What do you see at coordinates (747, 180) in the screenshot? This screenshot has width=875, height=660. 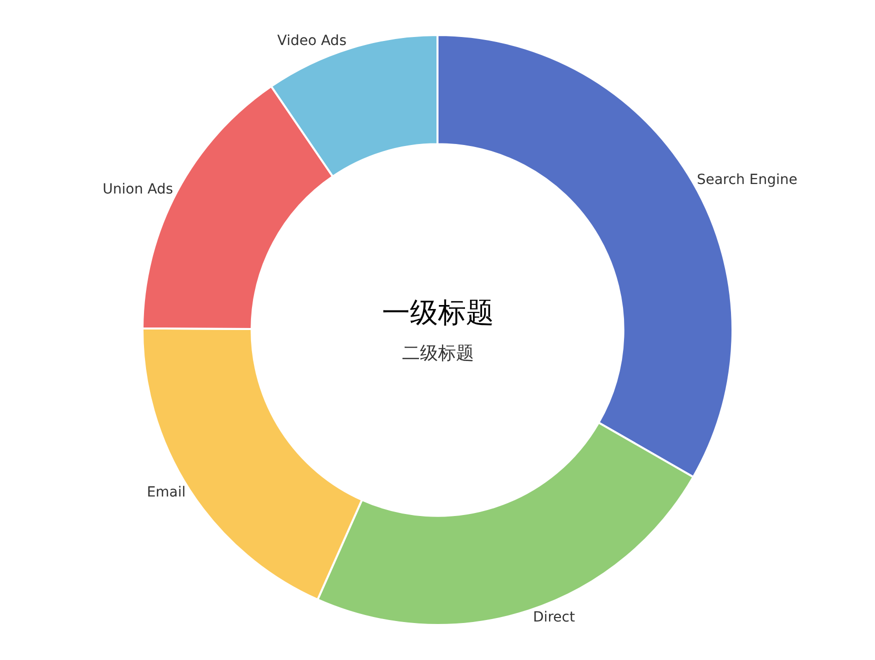 I see `slice-label: Search Engine` at bounding box center [747, 180].